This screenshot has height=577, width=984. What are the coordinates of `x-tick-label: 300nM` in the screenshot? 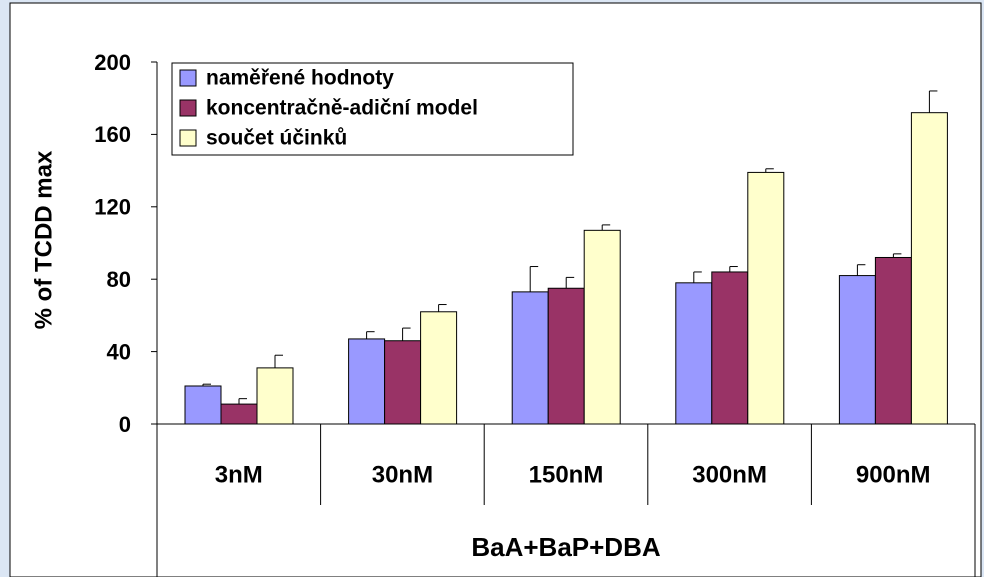 It's located at (729, 474).